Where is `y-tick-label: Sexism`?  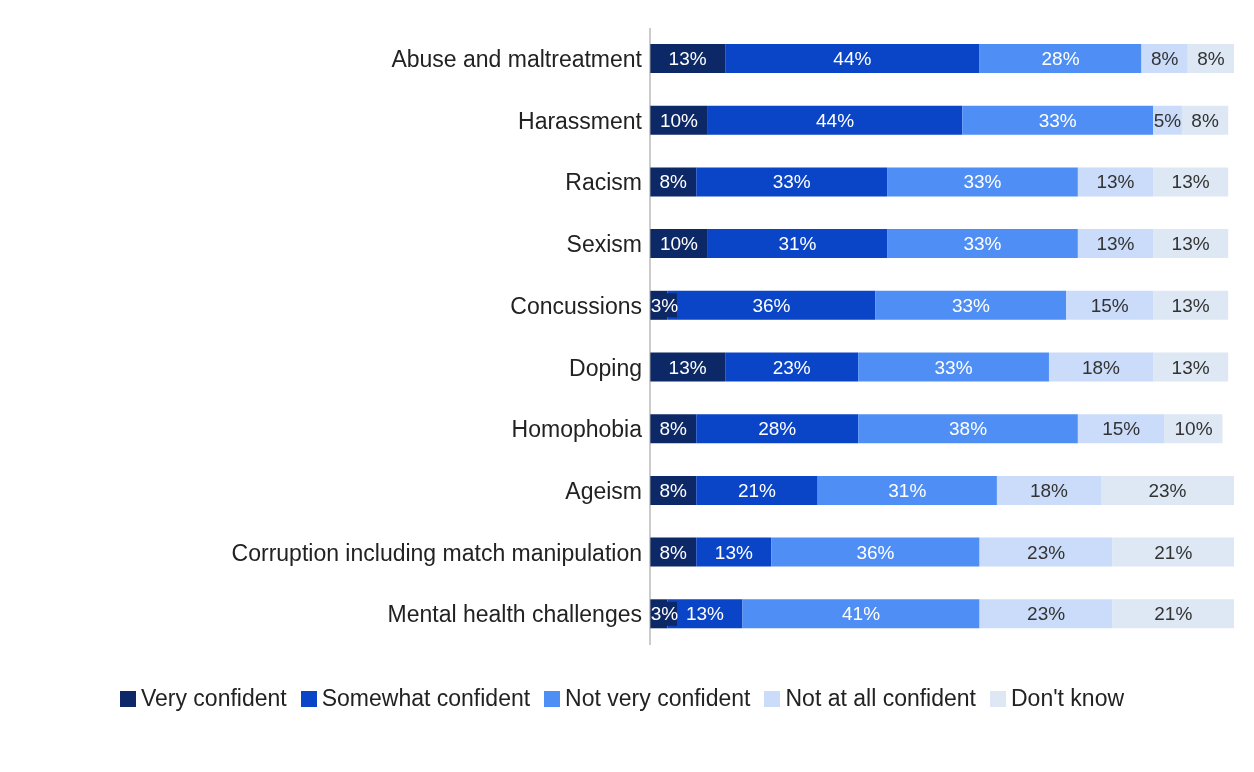
y-tick-label: Sexism is located at coordinates (604, 244).